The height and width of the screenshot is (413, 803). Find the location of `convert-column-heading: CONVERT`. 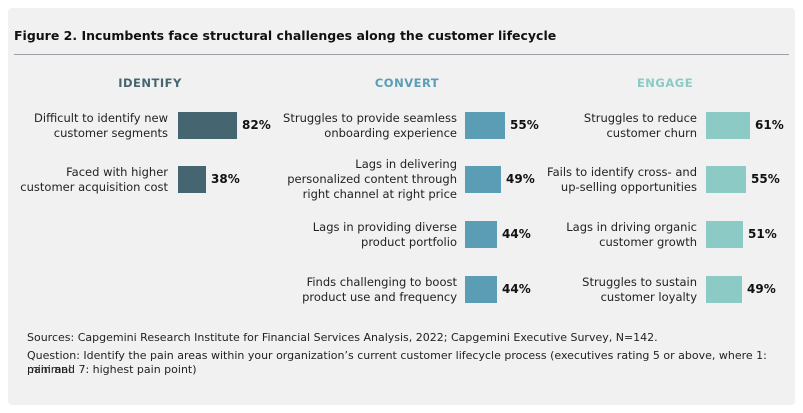

convert-column-heading: CONVERT is located at coordinates (407, 83).